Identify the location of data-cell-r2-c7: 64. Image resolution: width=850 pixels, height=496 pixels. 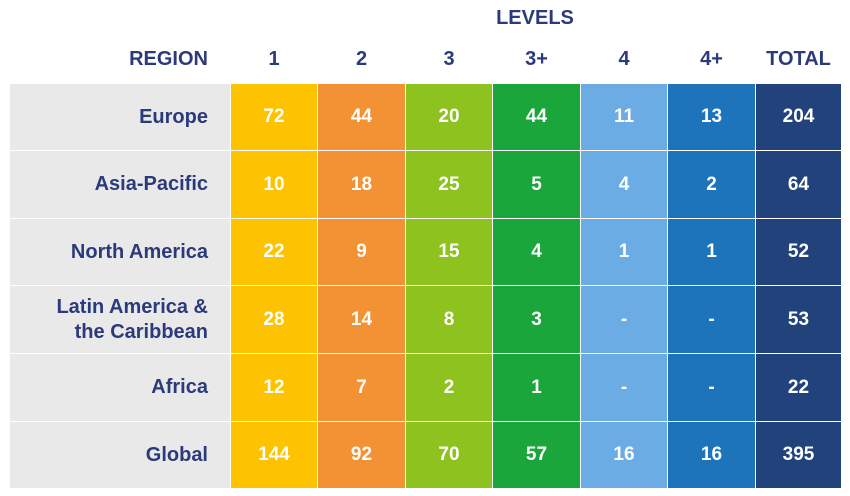
(798, 184).